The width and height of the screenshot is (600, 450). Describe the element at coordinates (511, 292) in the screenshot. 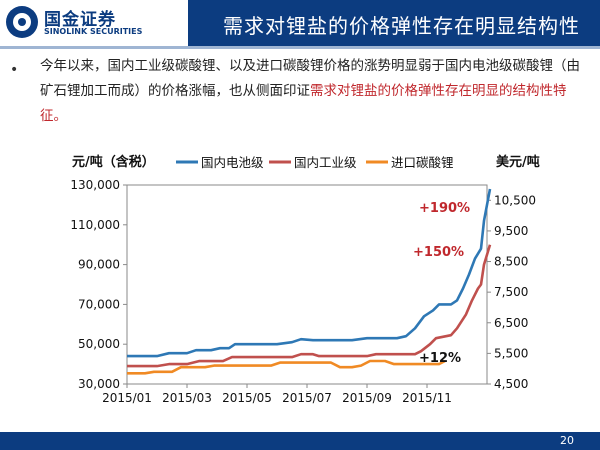

I see `right-tick-label: 7,500` at that location.